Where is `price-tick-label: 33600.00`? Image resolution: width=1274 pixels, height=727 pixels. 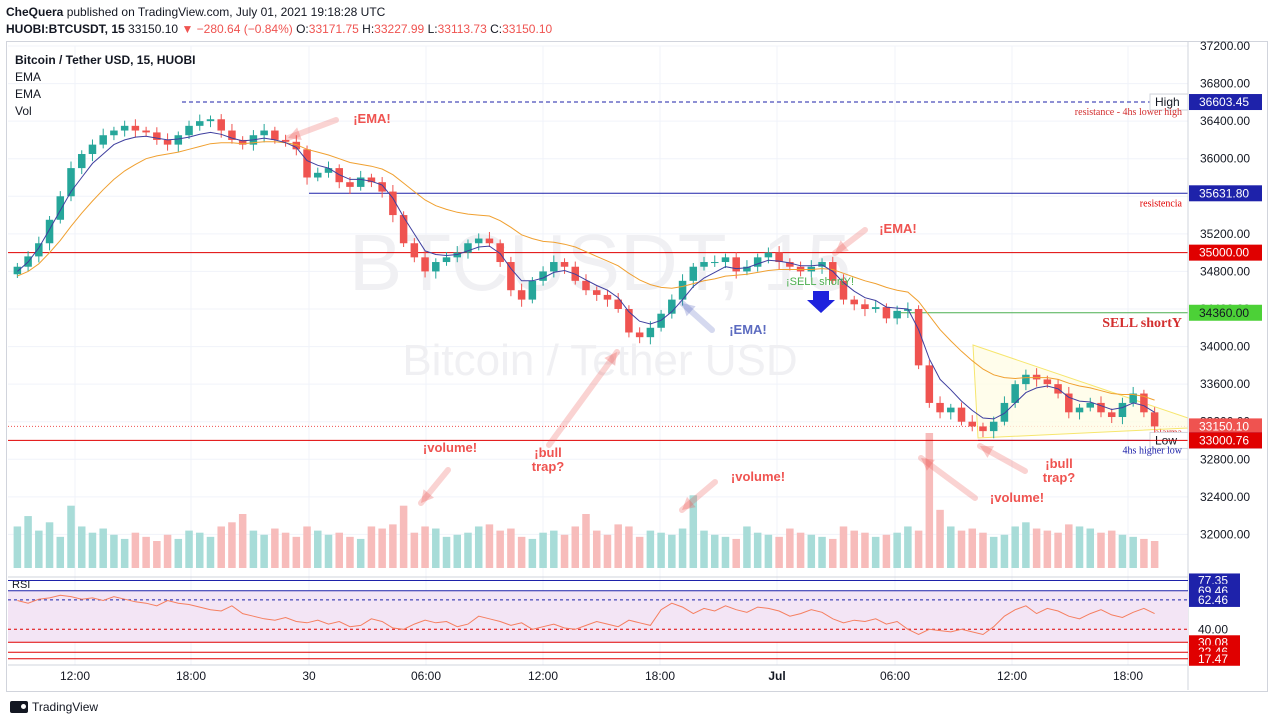
price-tick-label: 33600.00 is located at coordinates (1225, 384).